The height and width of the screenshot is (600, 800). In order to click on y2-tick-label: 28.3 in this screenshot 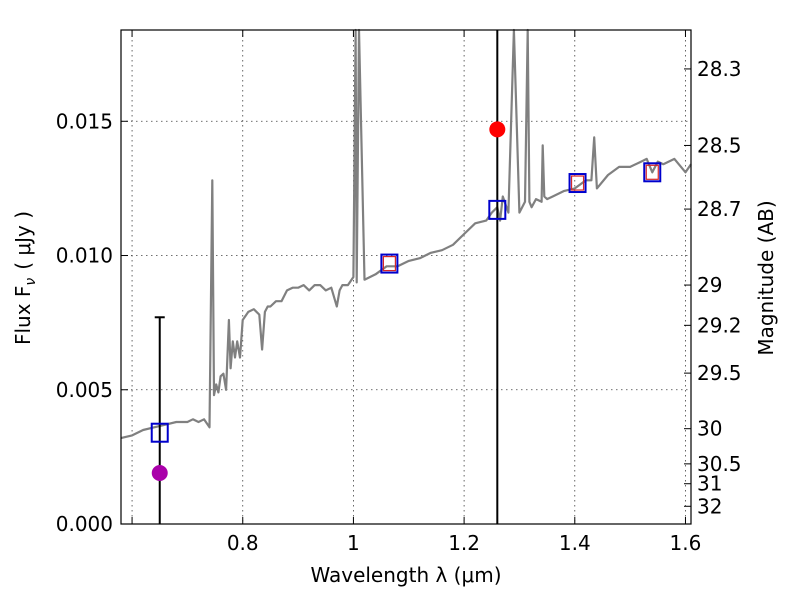, I will do `click(719, 69)`.